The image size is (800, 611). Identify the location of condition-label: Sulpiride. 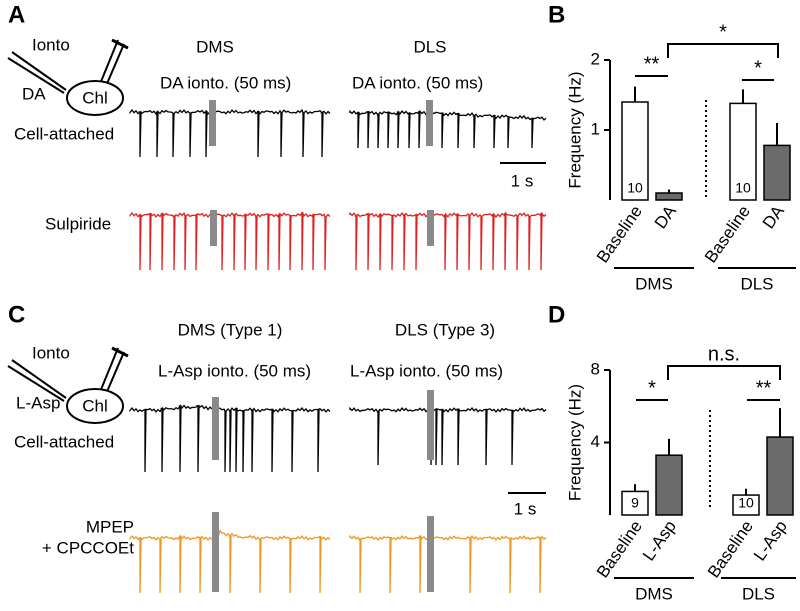
(78, 223).